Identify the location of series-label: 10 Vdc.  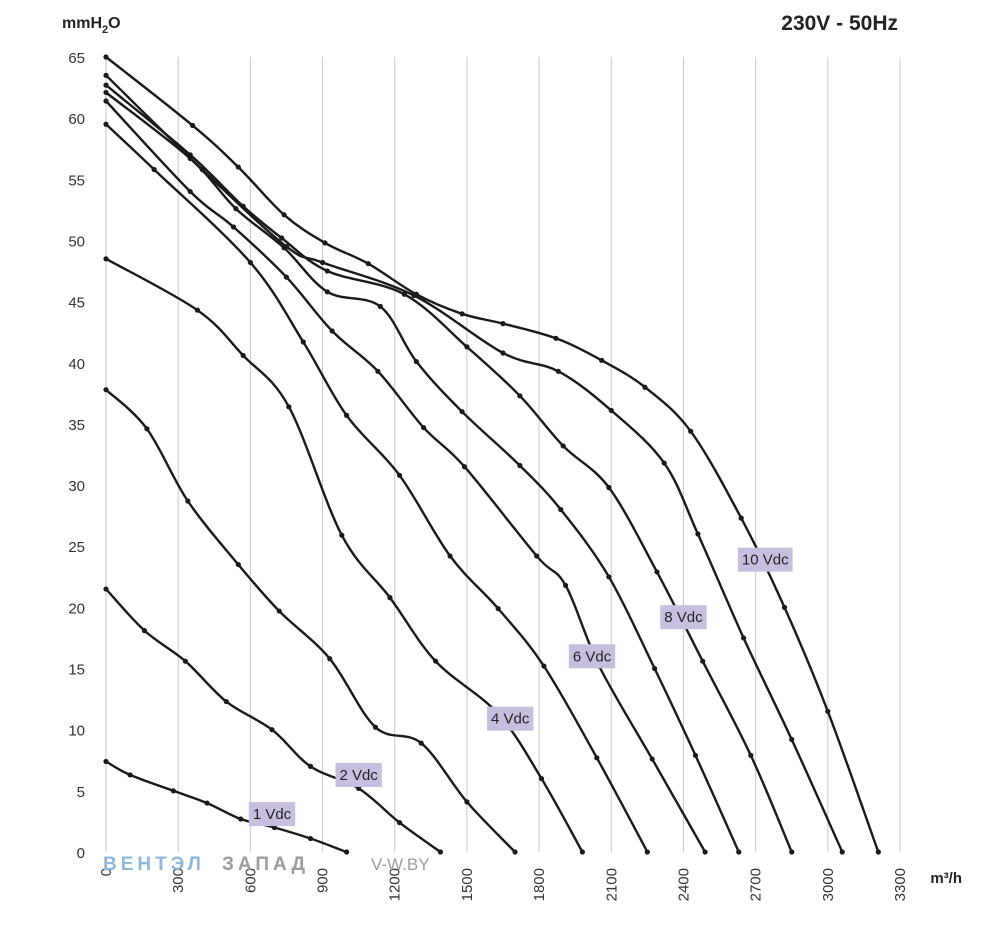
(765, 560).